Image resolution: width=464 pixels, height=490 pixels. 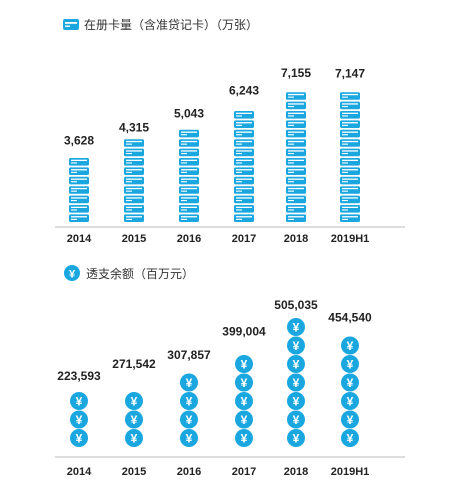 I want to click on card-stack-bar-2019H1, so click(x=350, y=157).